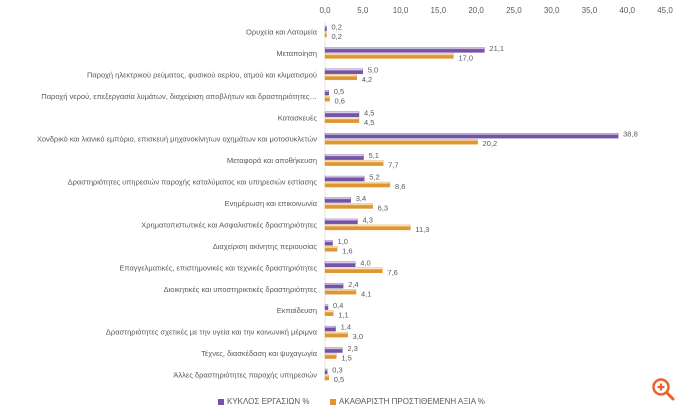 Image resolution: width=680 pixels, height=409 pixels. I want to click on legend-label: ΚΥΚΛΟΣ ΕΡΓΑΣΙΩΝ %, so click(268, 401).